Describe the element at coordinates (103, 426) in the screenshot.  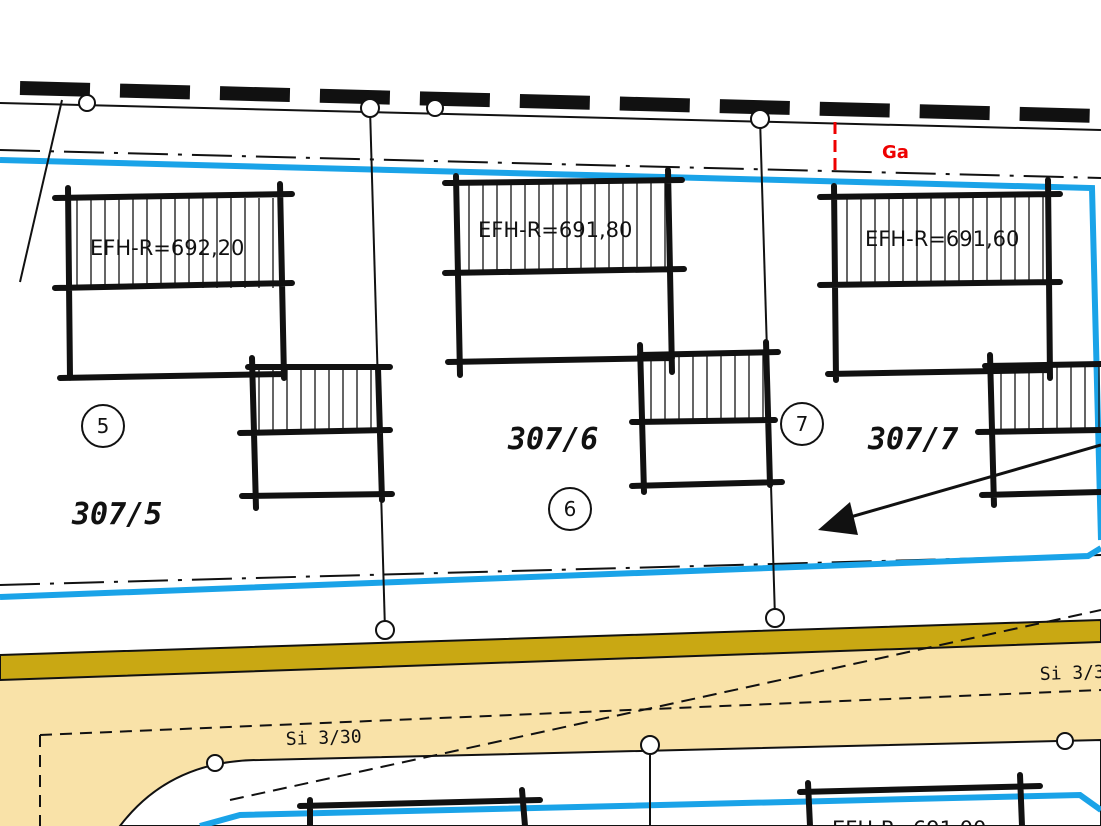
I see `lot-number: 5` at that location.